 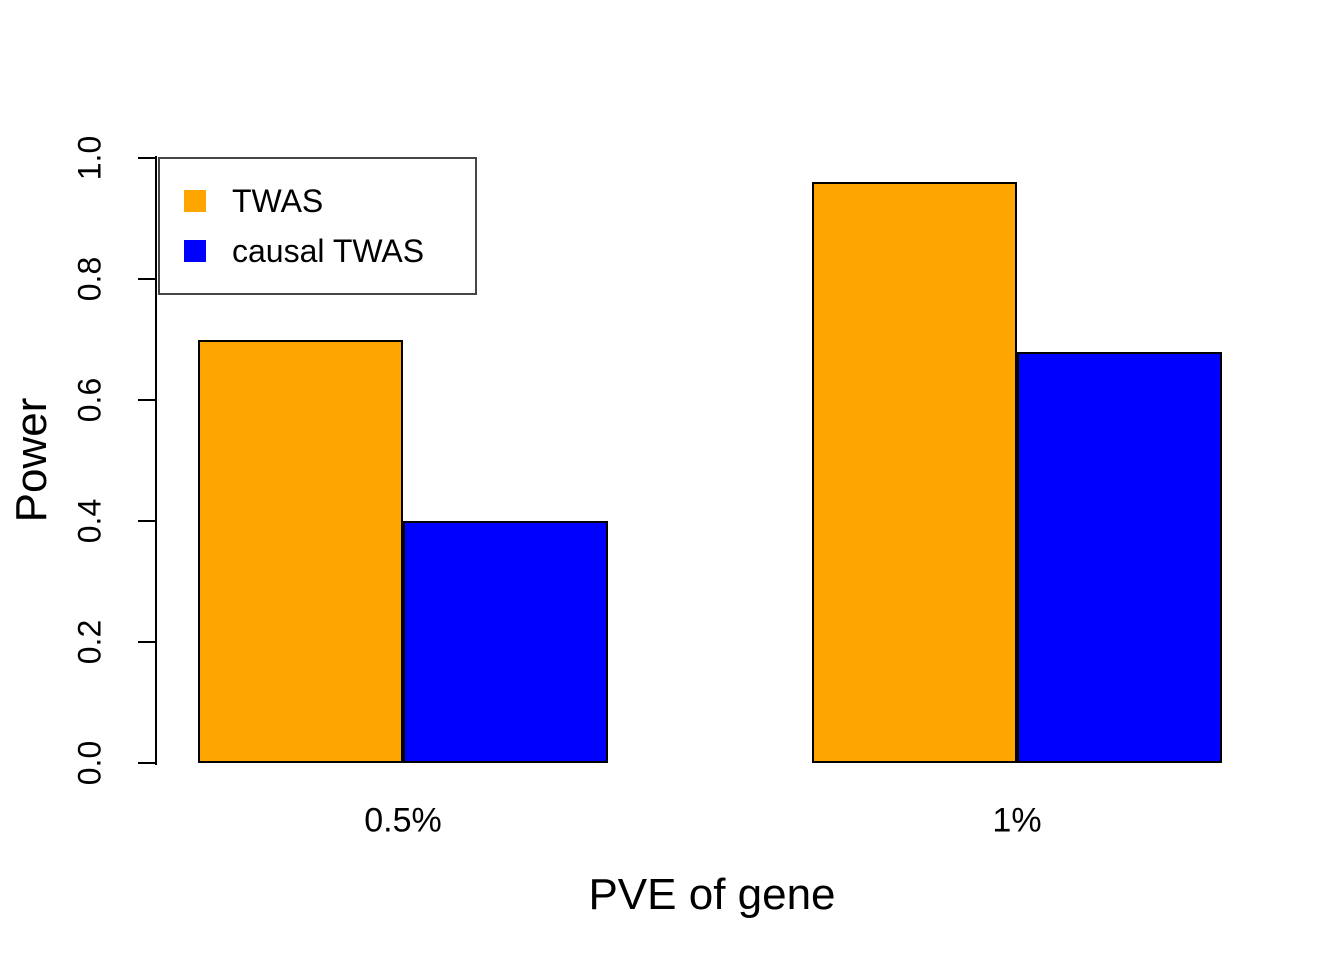 I want to click on twas-swatch-icon, so click(x=195, y=201).